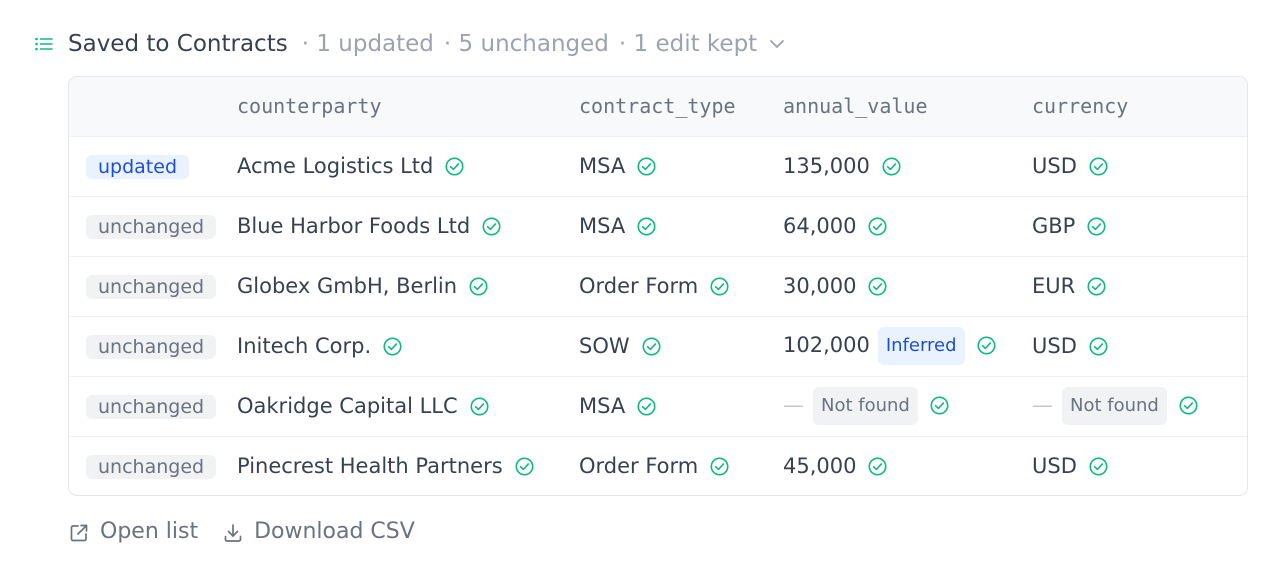  I want to click on table-row: updated Acme Logistics Ltd MSA 135,000 USD, so click(658, 166).